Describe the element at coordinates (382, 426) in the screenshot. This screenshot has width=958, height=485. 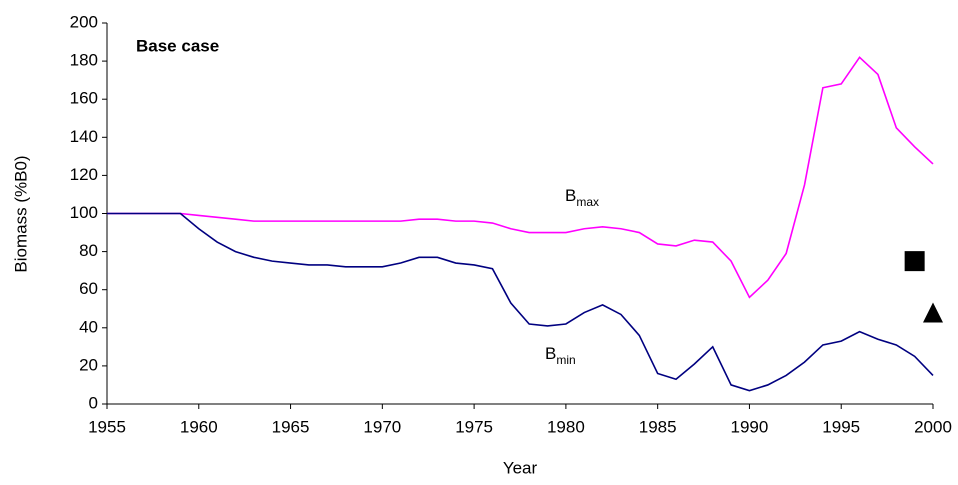
I see `x-tick-label: 1970` at that location.